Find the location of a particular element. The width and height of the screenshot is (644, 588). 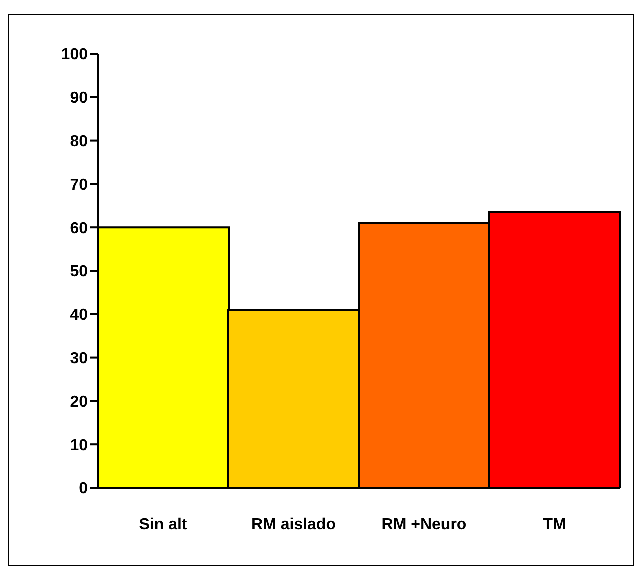

x-tick-label: Sin alt is located at coordinates (163, 525).